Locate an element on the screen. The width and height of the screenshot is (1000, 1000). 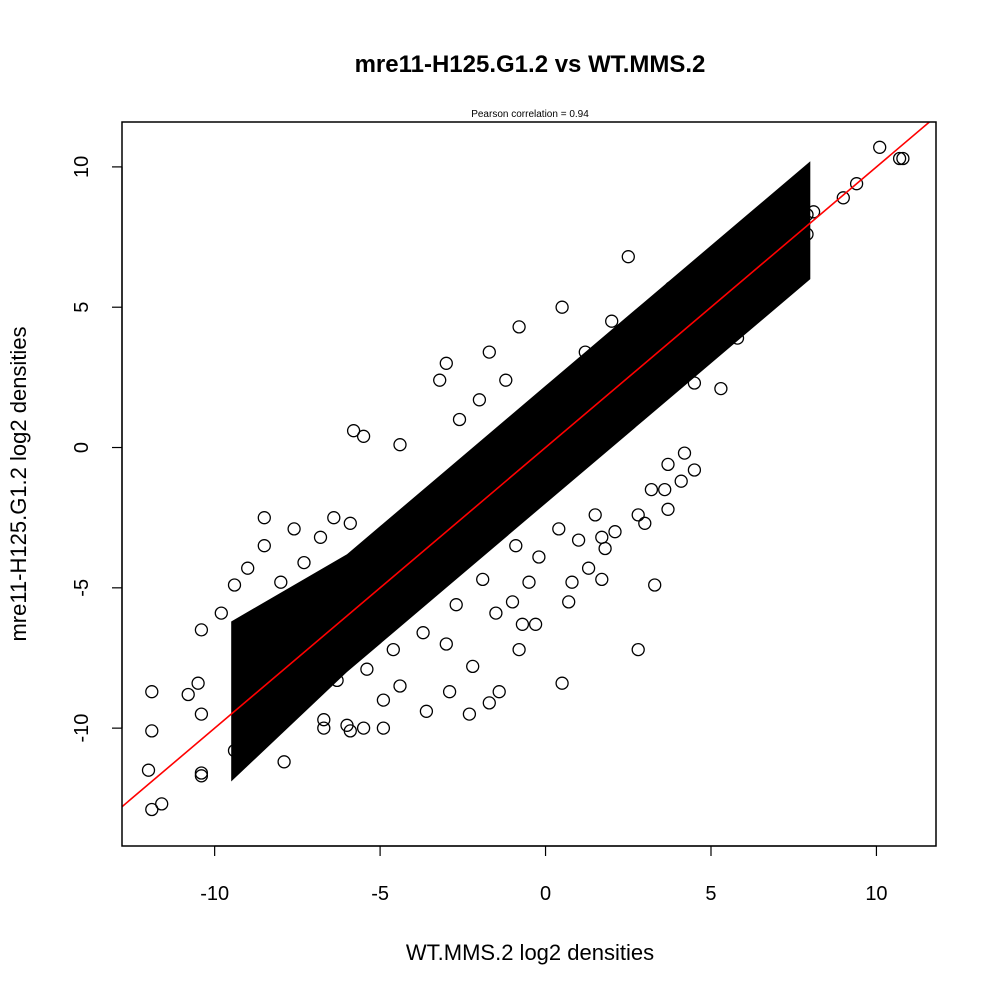
y-axis-label: mre11-H125.G1.2 log2 densities is located at coordinates (18, 483).